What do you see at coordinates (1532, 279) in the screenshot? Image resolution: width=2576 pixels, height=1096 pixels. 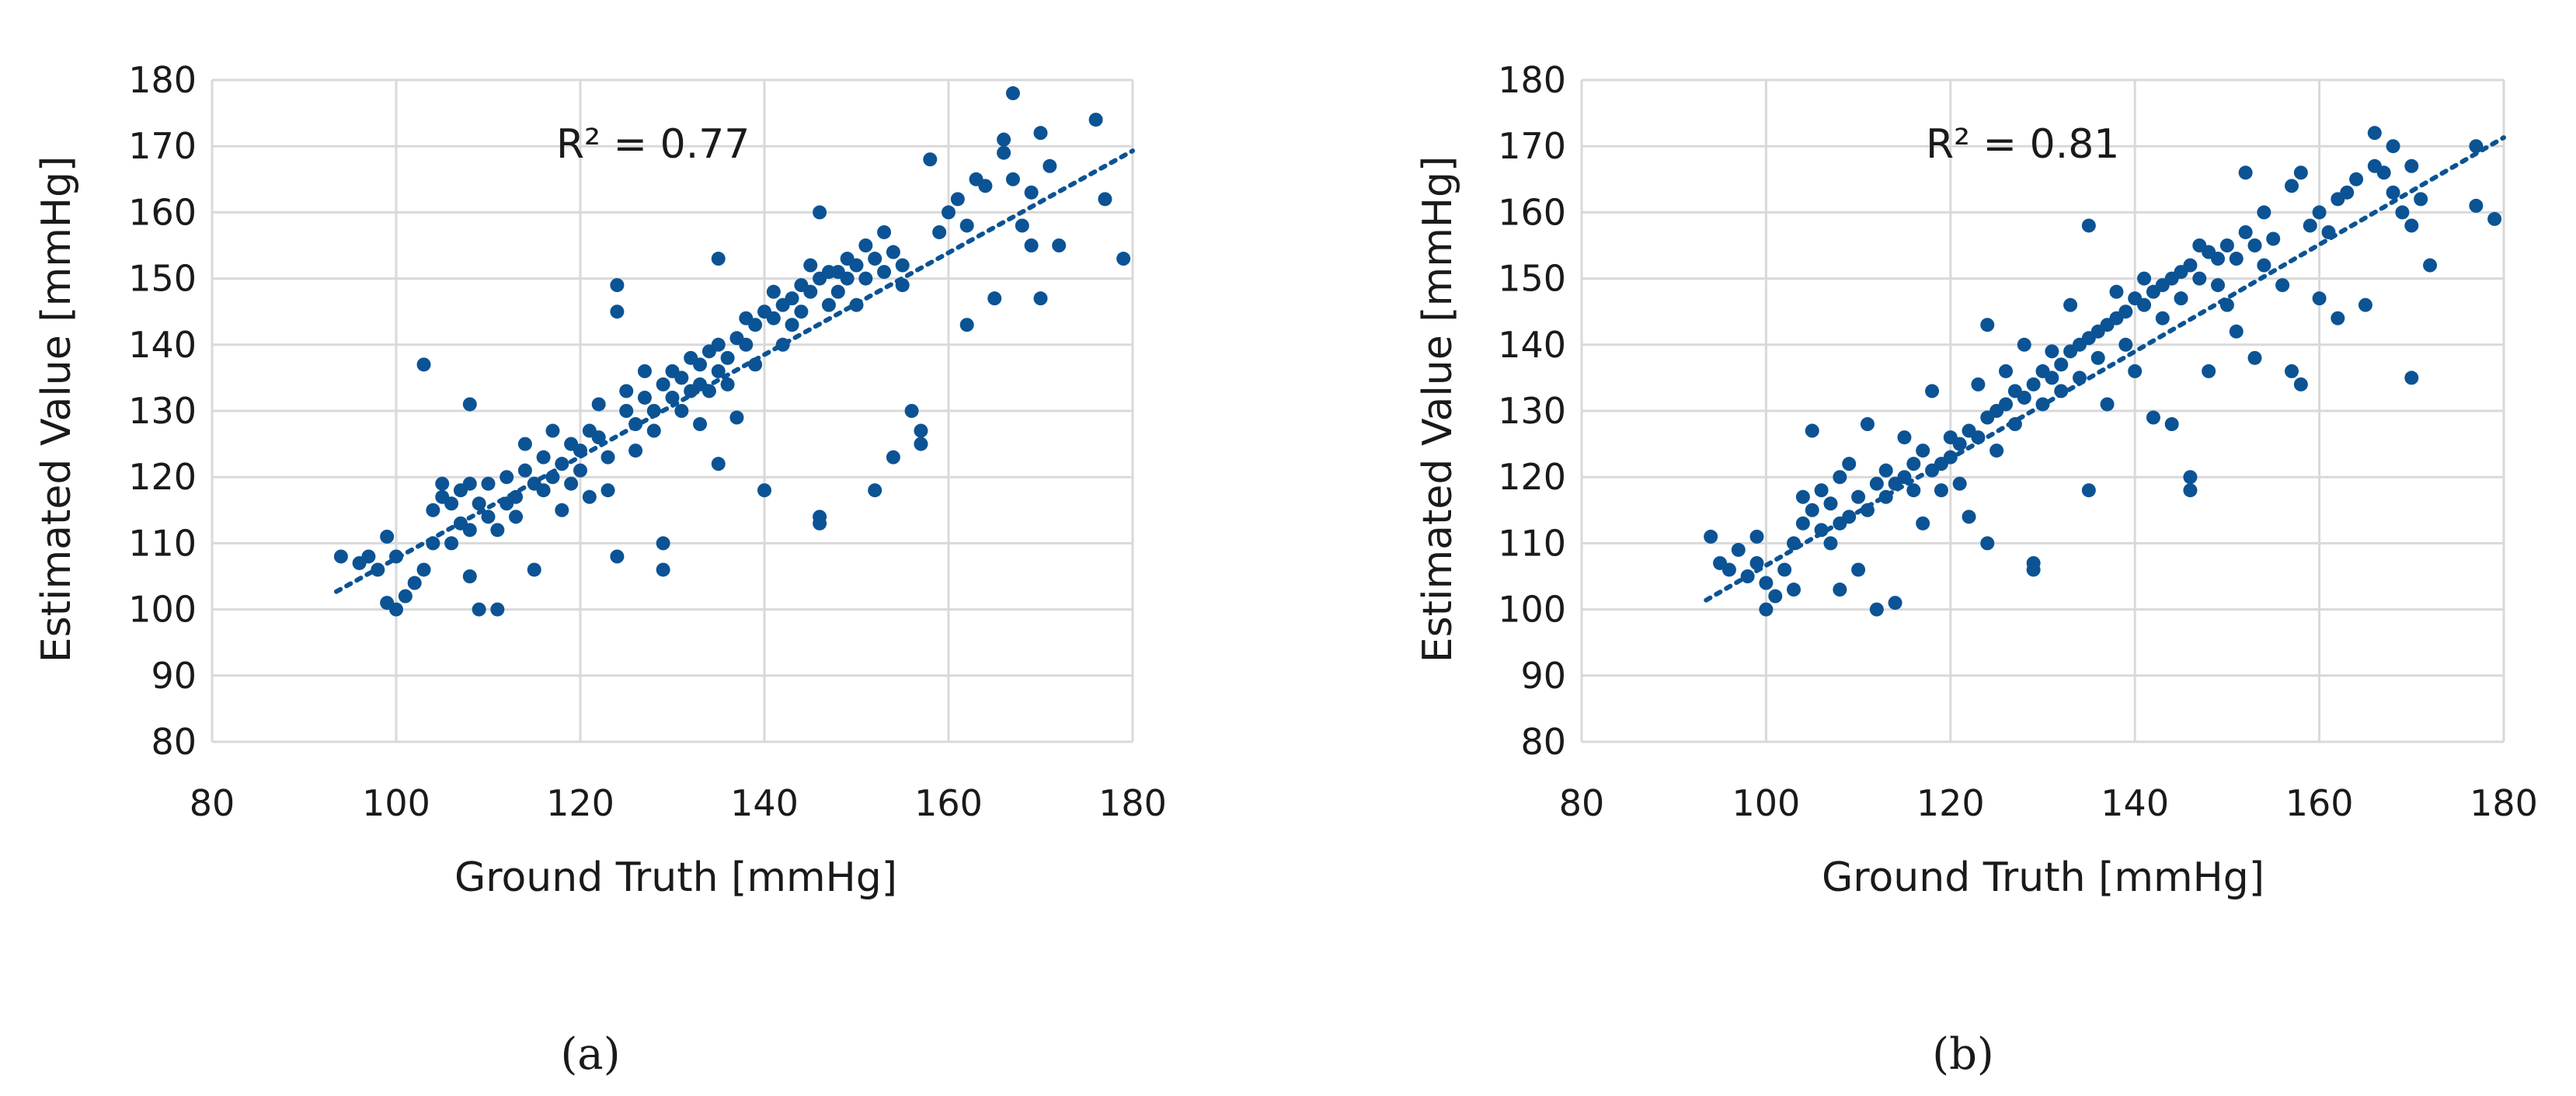 I see `y-tick-label: 150` at bounding box center [1532, 279].